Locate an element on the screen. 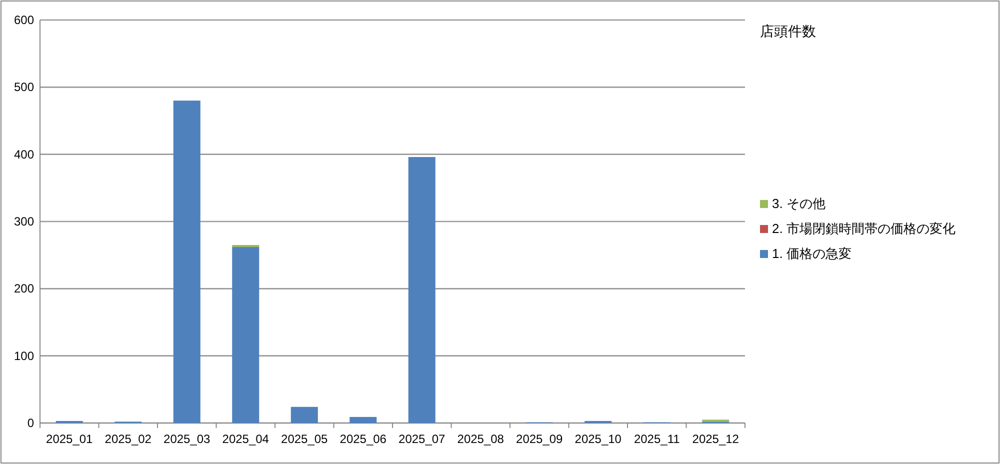  x-tick-label: 2025_04 is located at coordinates (246, 439).